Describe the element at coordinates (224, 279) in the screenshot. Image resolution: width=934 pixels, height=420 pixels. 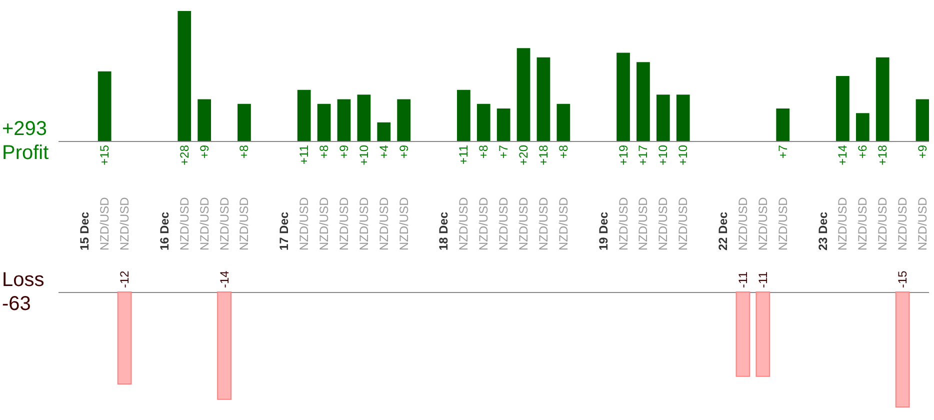
I see `data-label: -14` at that location.